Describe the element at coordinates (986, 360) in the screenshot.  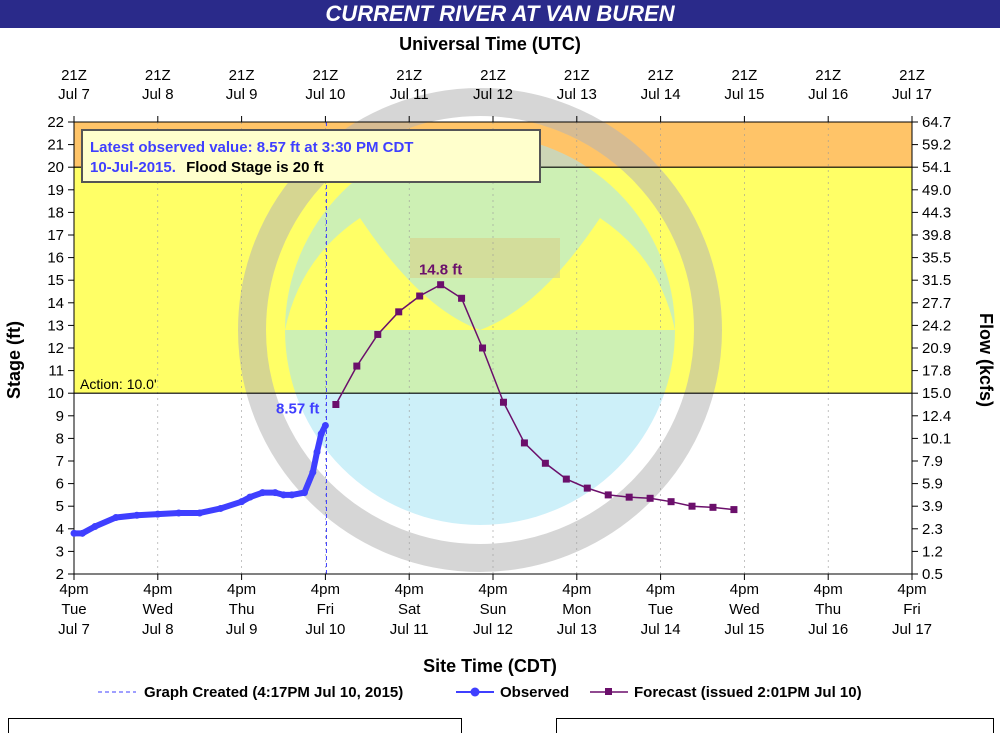
I see `y-right-axis-title: Flow (kcfs)` at that location.